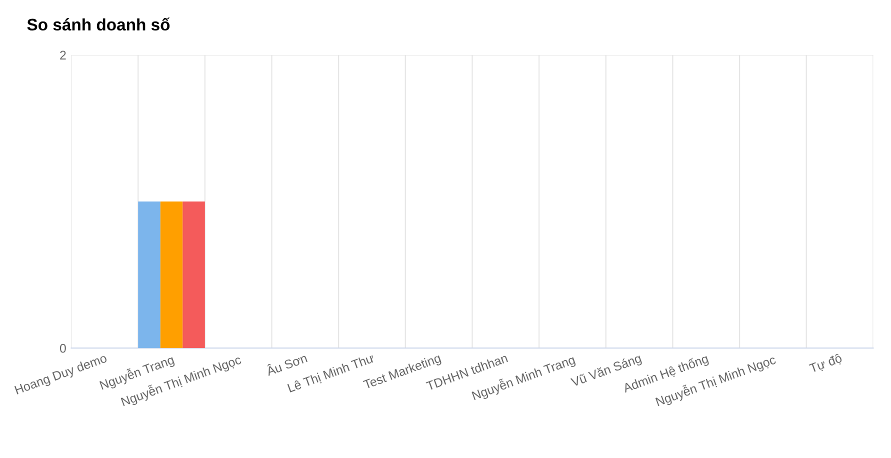  I want to click on x-tick-label: Tự độ, so click(826, 364).